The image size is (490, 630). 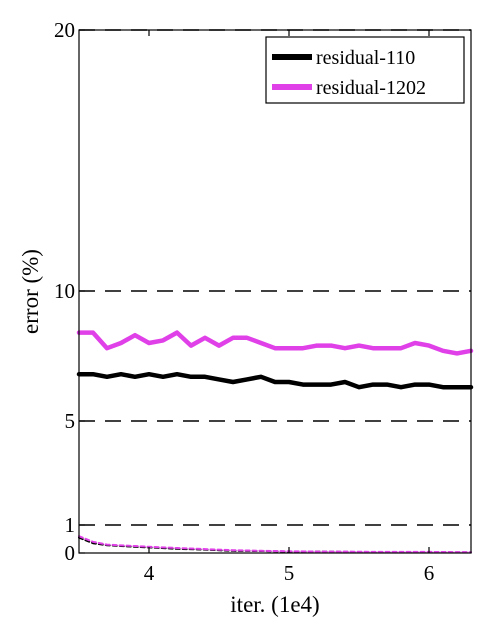 I want to click on series-line-residual-1202-test, so click(x=275, y=343).